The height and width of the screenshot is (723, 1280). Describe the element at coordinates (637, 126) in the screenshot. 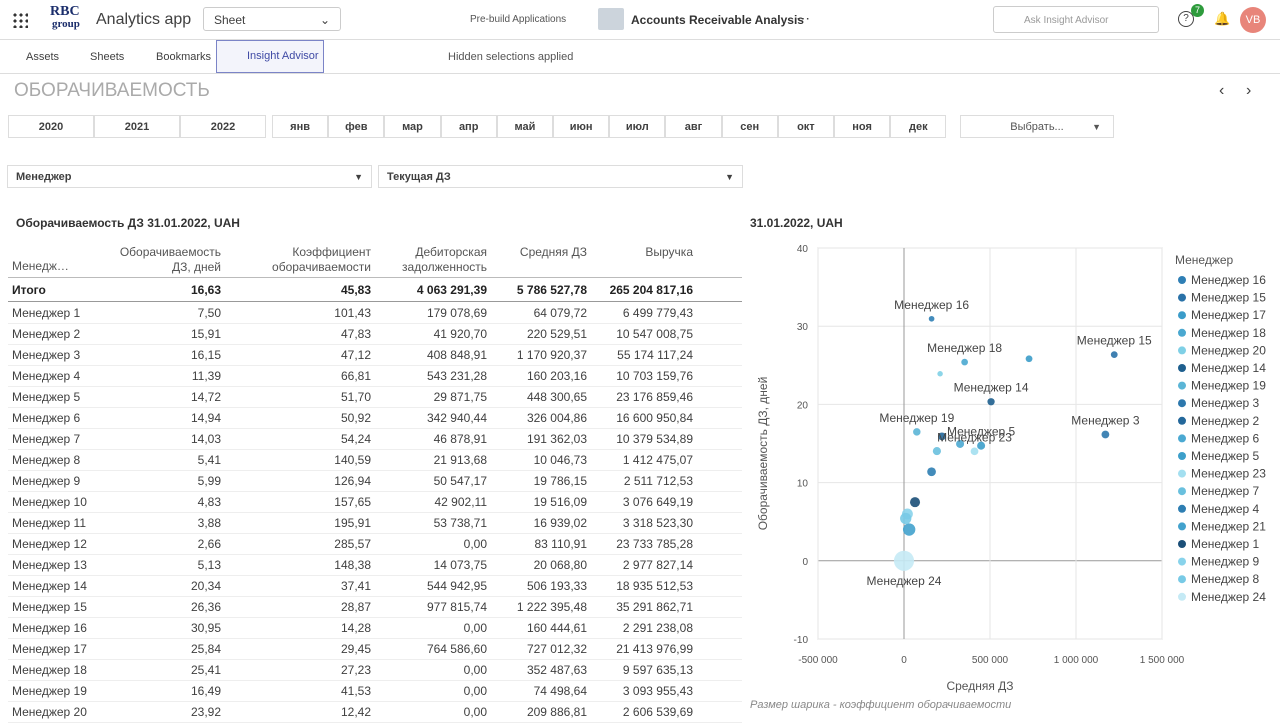

I see `month-button: июл` at that location.